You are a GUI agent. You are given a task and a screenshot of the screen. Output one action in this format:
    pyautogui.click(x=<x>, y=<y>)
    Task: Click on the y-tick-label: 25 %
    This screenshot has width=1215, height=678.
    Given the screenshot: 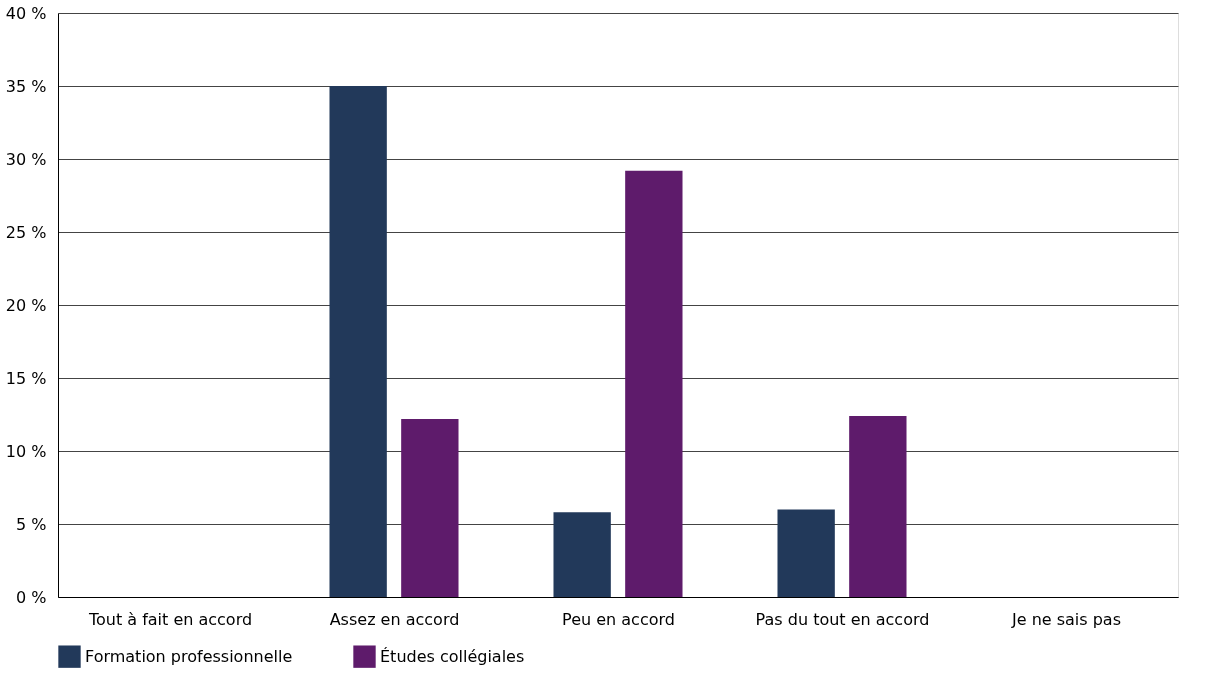 What is the action you would take?
    pyautogui.click(x=26, y=232)
    